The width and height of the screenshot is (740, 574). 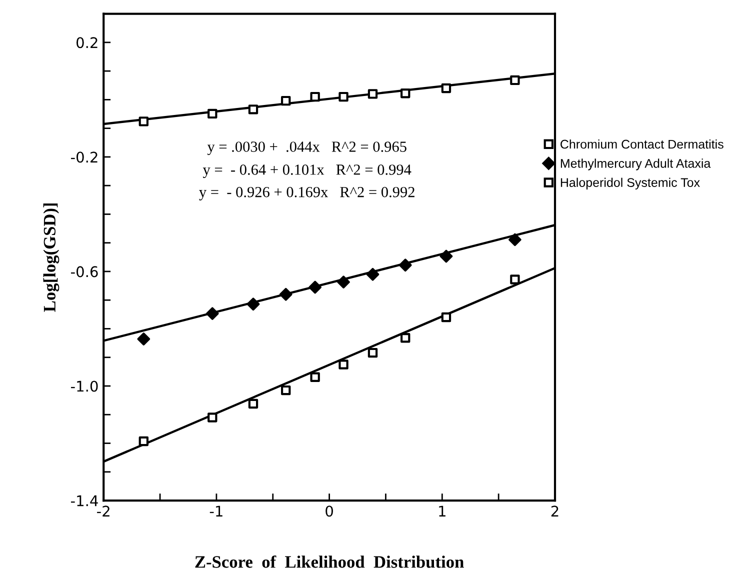 I want to click on y-tick-label: -0.6, so click(x=84, y=272).